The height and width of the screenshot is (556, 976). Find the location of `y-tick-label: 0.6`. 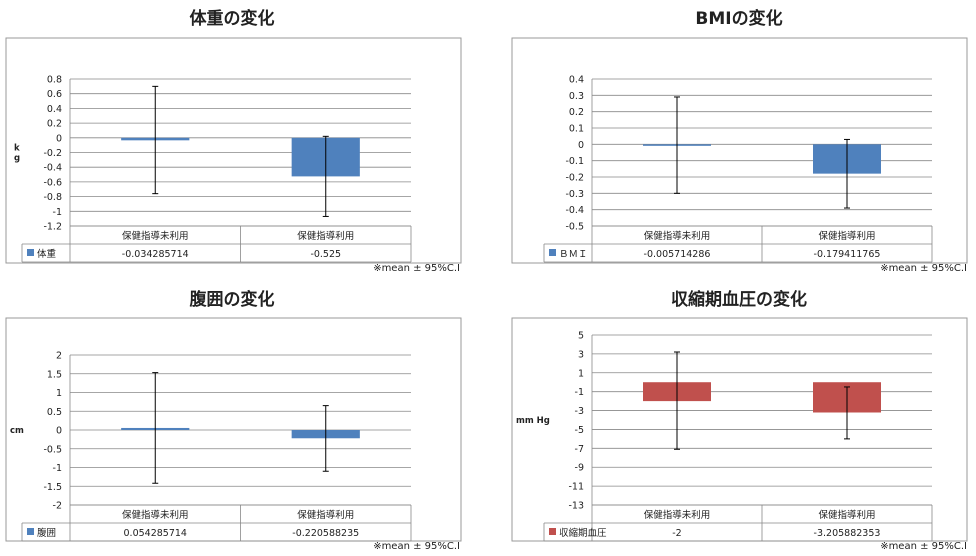

y-tick-label: 0.6 is located at coordinates (54, 94).